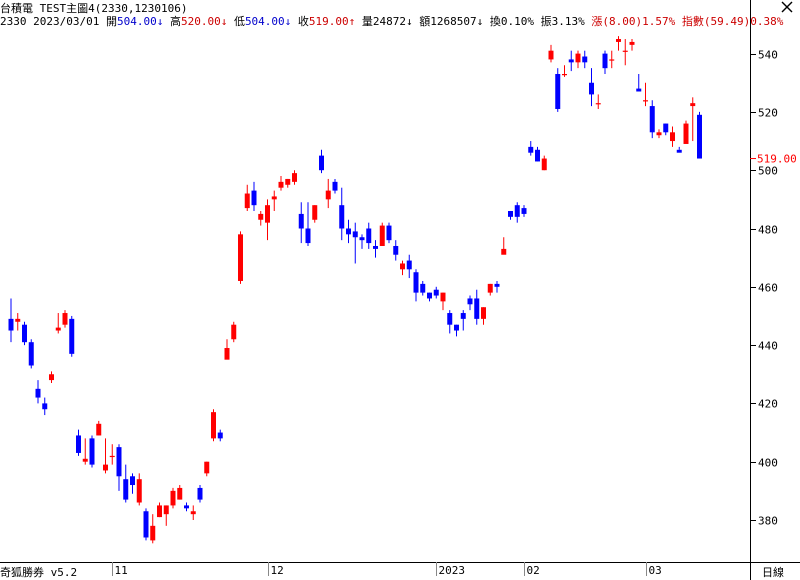 This screenshot has width=800, height=580. I want to click on low-label: 低, so click(239, 21).